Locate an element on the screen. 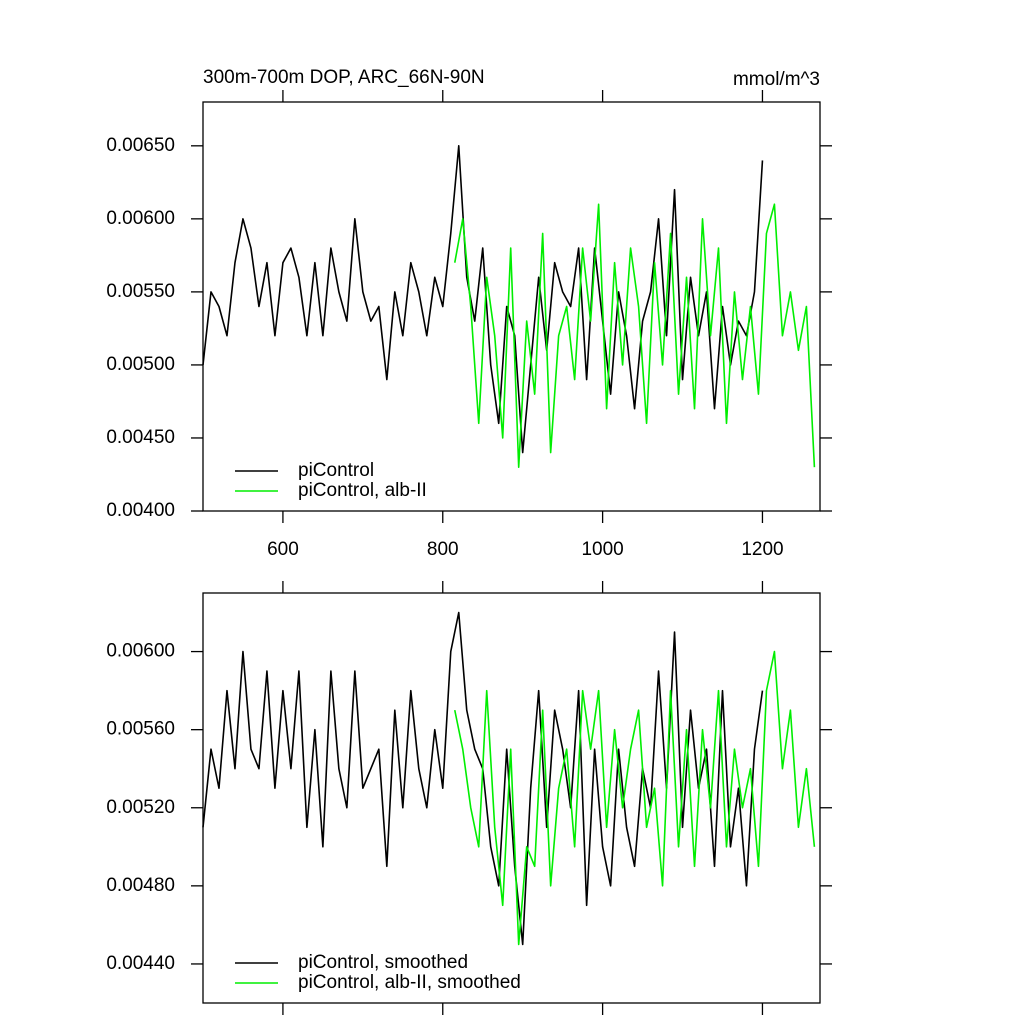 The height and width of the screenshot is (1024, 1024). y-tick-label: 0.00500 is located at coordinates (140, 364).